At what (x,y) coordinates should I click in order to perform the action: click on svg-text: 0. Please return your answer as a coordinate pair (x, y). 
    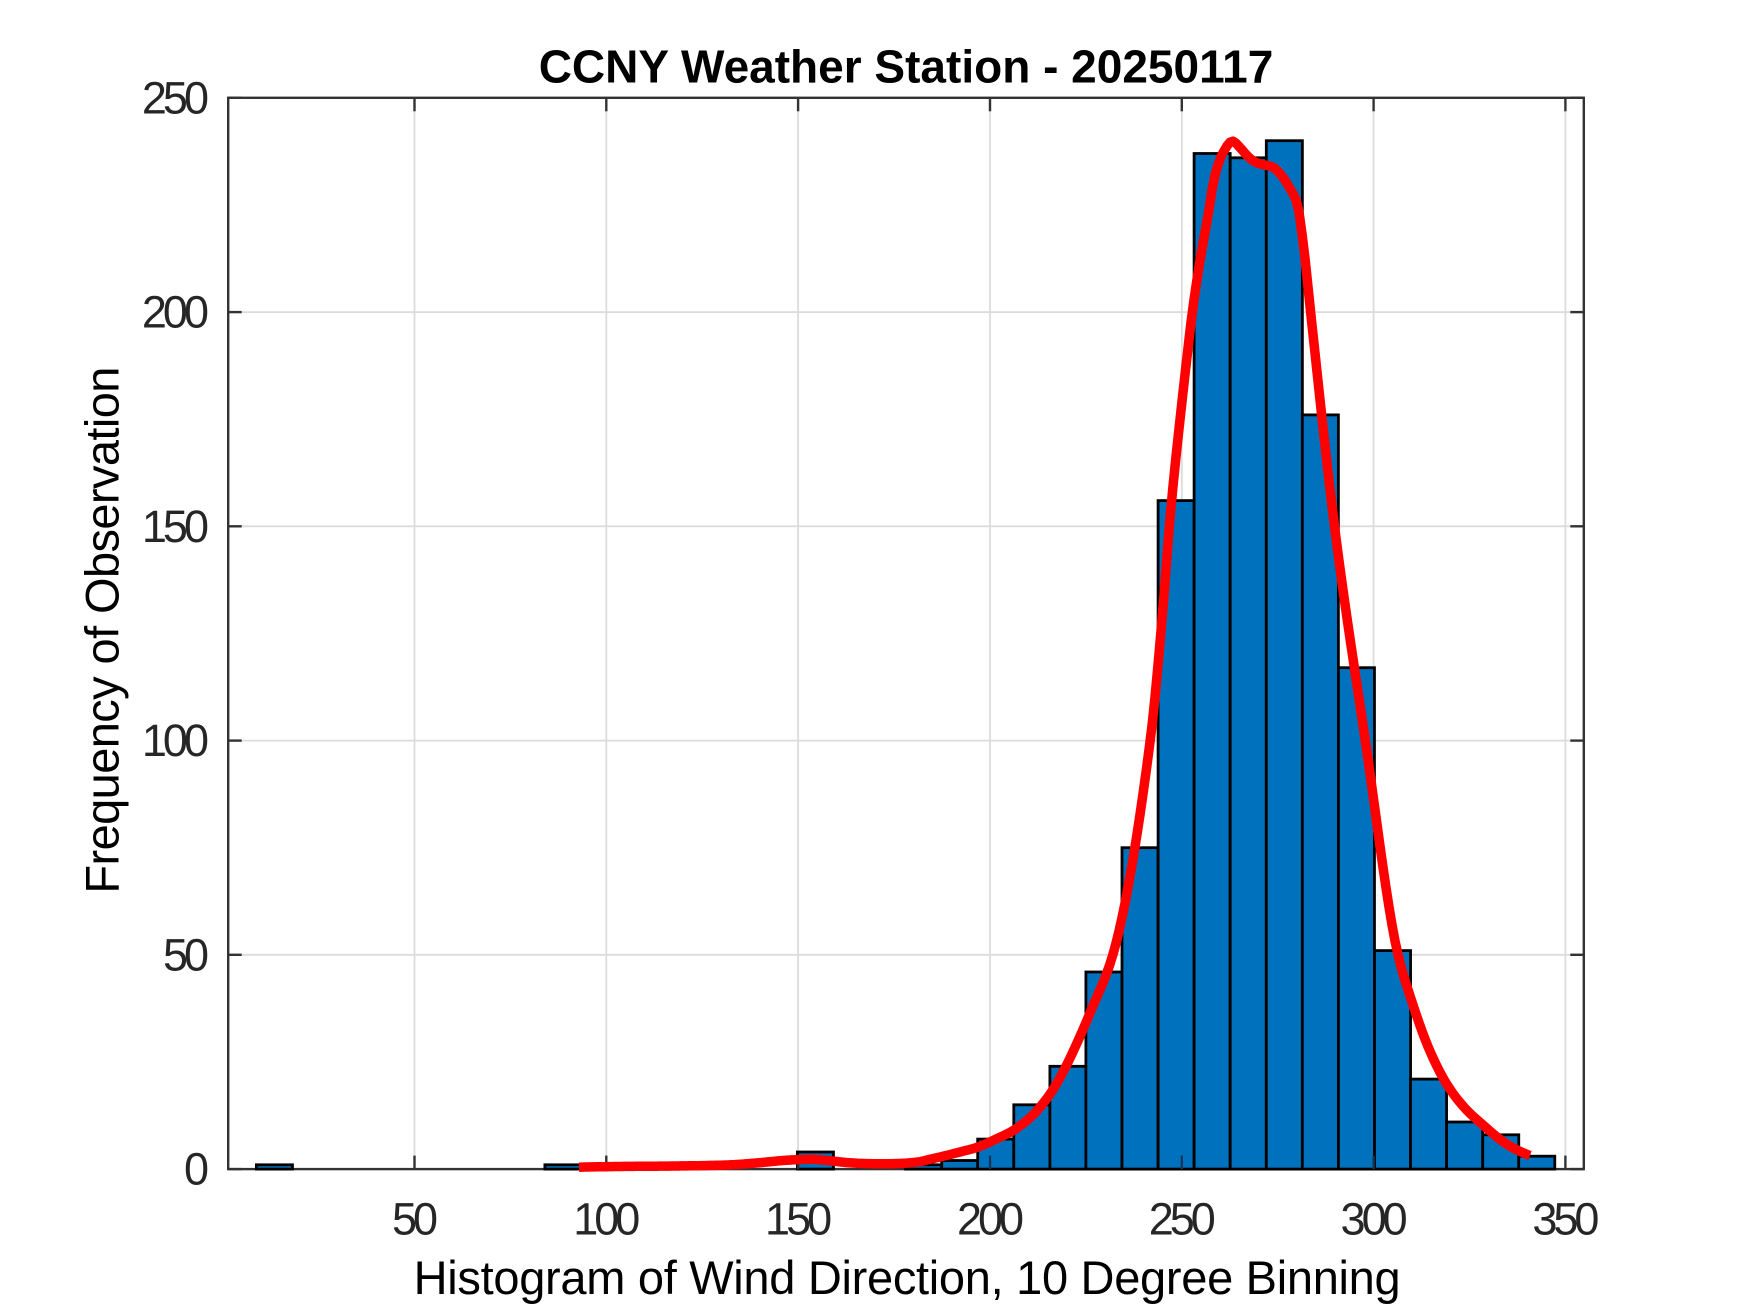
    Looking at the image, I should click on (196, 1169).